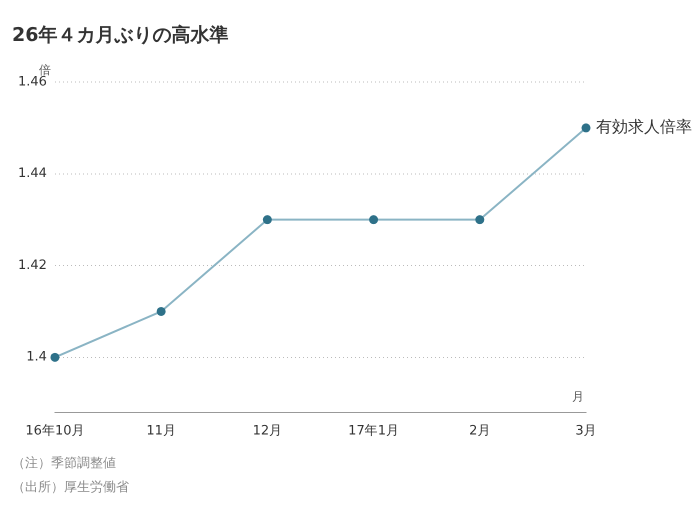 This screenshot has width=696, height=522. I want to click on text: （注）季節調整値, so click(64, 464).